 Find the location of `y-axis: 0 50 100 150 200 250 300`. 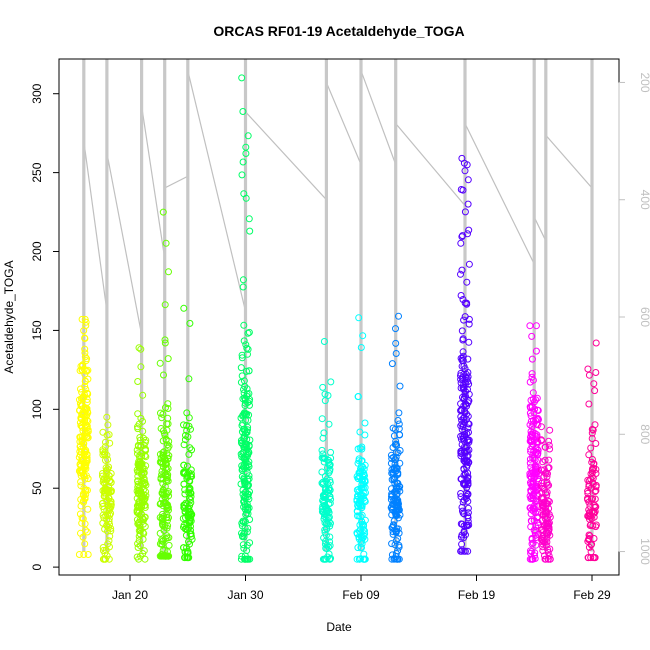

y-axis: 0 50 100 150 200 250 300 is located at coordinates (45, 326).